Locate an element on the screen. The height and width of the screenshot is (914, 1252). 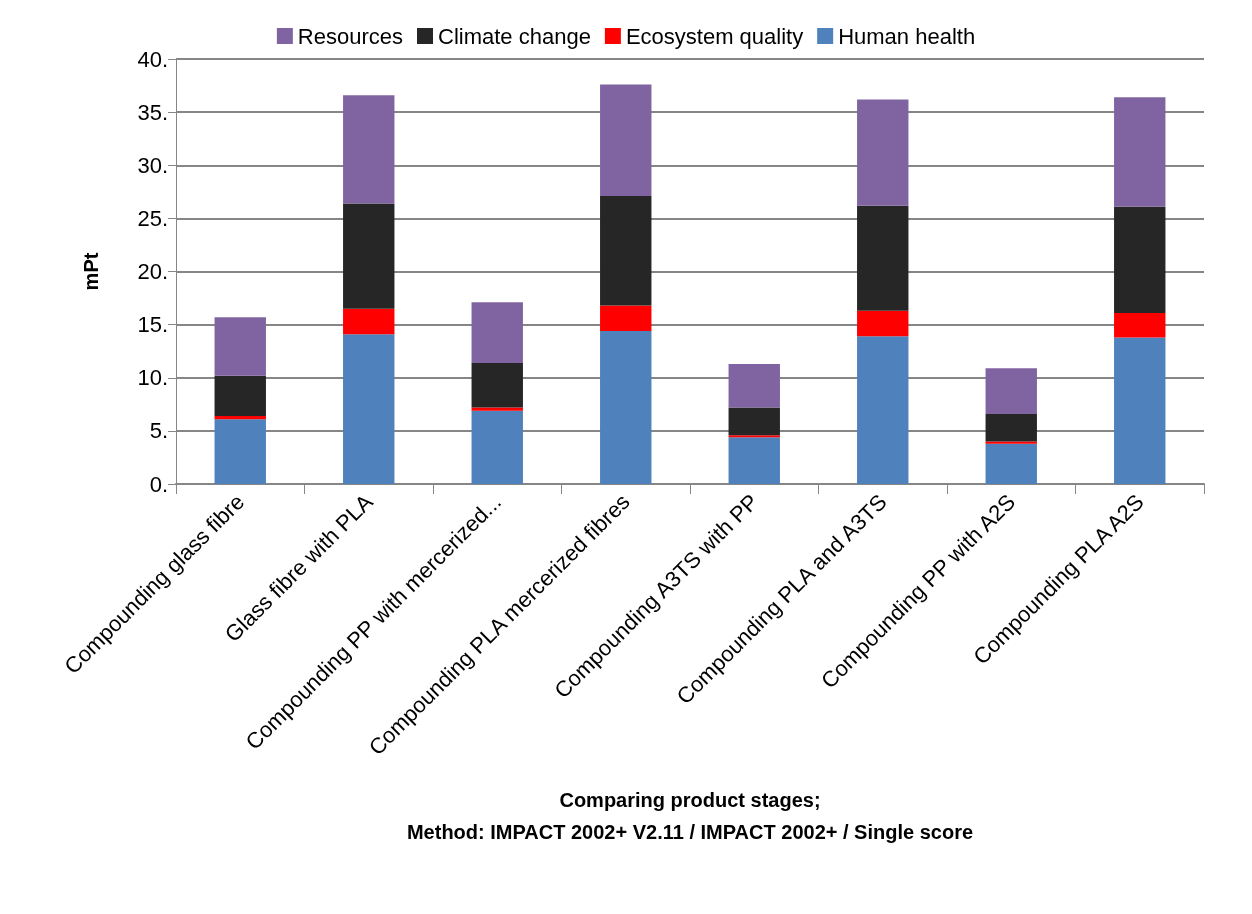
x-axis-title: Comparing product stages; Method: IMPACT 2002+ V2.11 / IMPACT 2002+ / Single score is located at coordinates (690, 816).